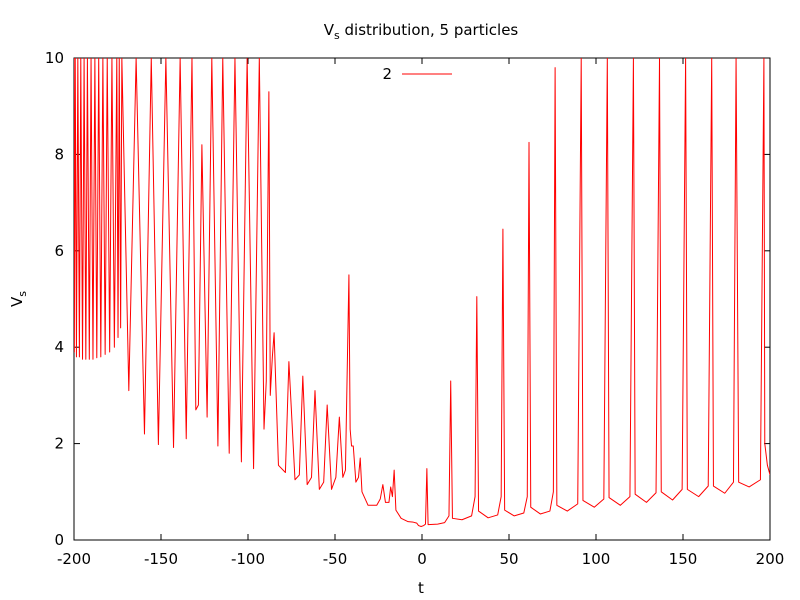 This screenshot has height=600, width=800. I want to click on x-tick-label: -150, so click(161, 559).